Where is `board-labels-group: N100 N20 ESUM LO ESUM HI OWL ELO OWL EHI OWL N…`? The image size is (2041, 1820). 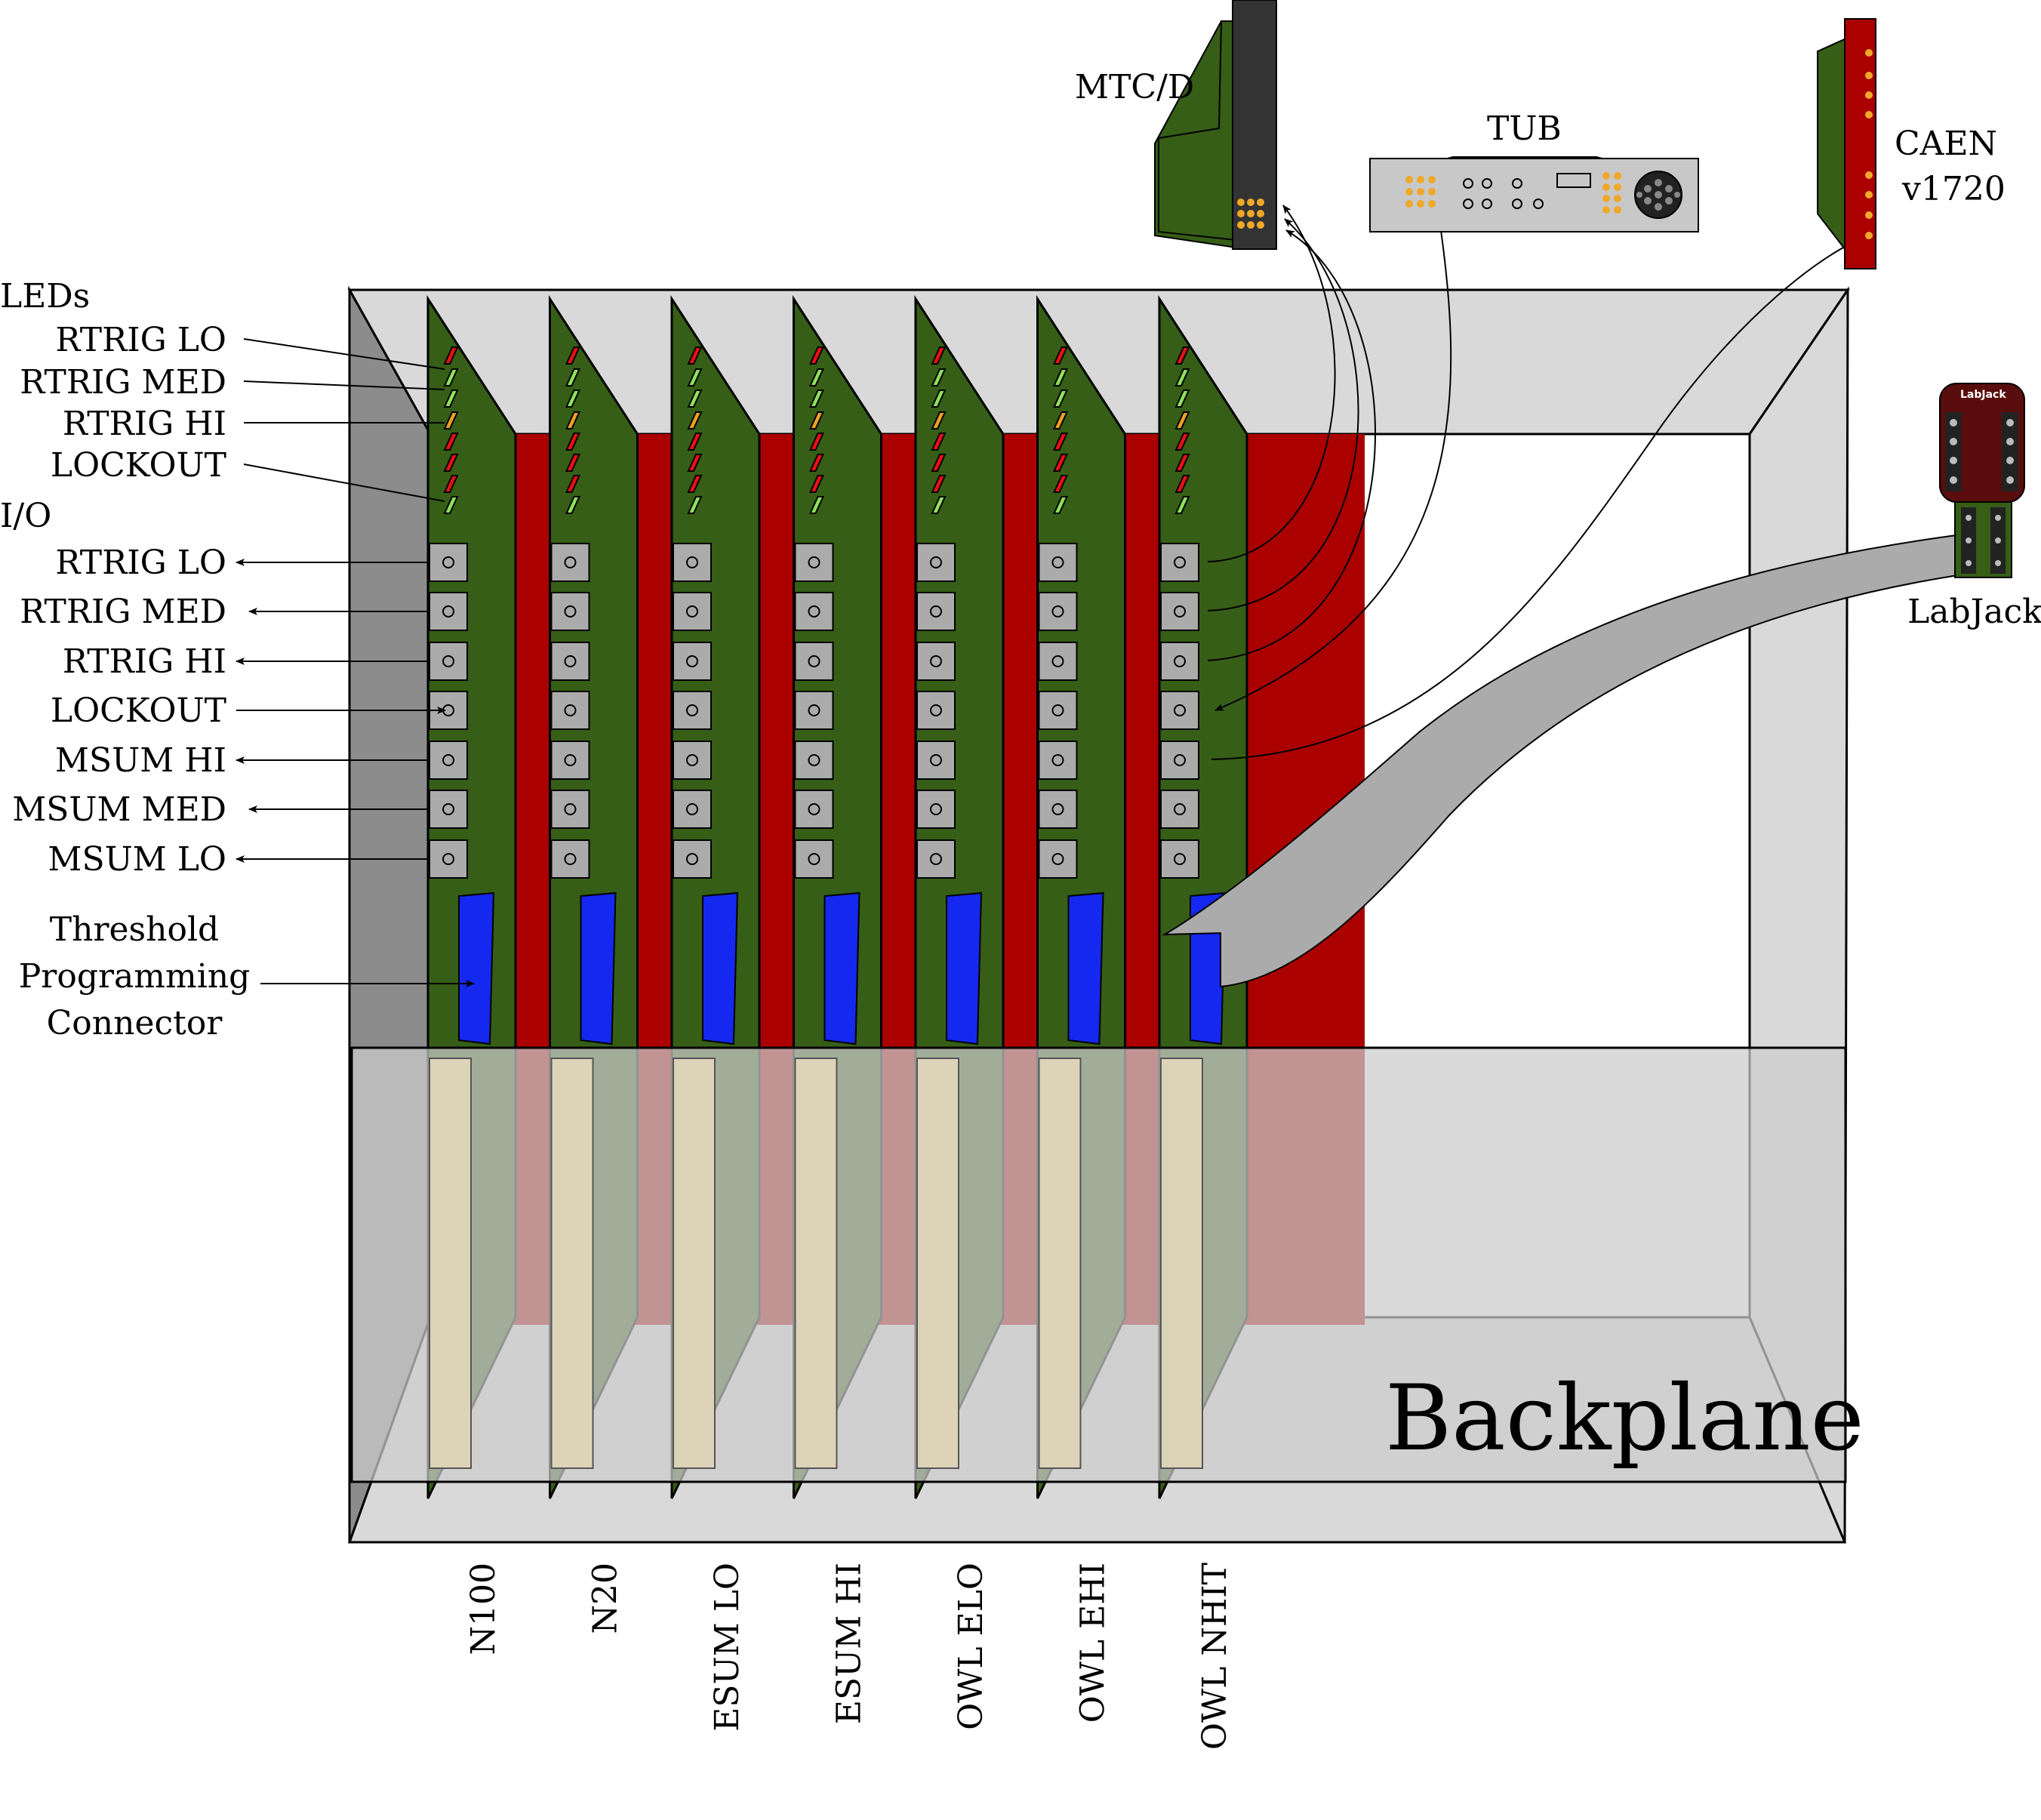
board-labels-group: N100 N20 ESUM LO ESUM HI OWL ELO OWL EHI OWL N… is located at coordinates (849, 1656).